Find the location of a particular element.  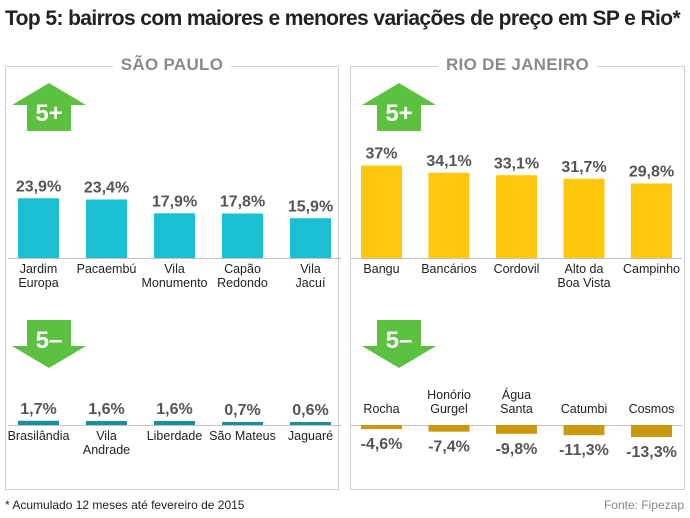

sp-top-vila-jacui-value-label: 15,9% is located at coordinates (310, 206).